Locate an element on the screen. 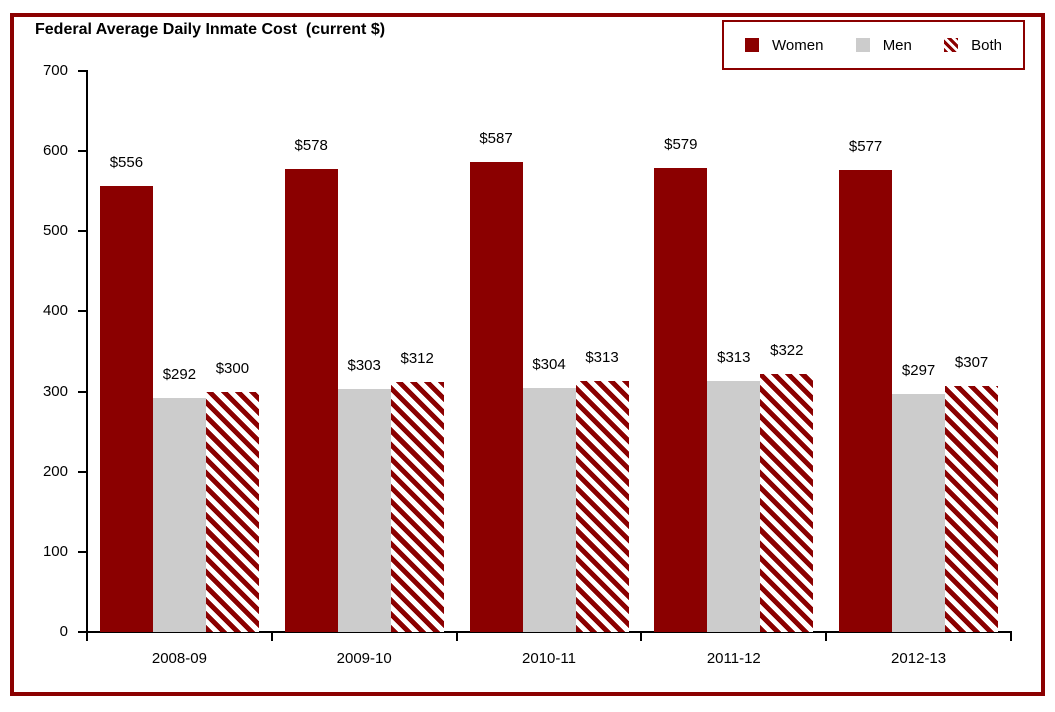  x-category-label: 2008-09 is located at coordinates (179, 658).